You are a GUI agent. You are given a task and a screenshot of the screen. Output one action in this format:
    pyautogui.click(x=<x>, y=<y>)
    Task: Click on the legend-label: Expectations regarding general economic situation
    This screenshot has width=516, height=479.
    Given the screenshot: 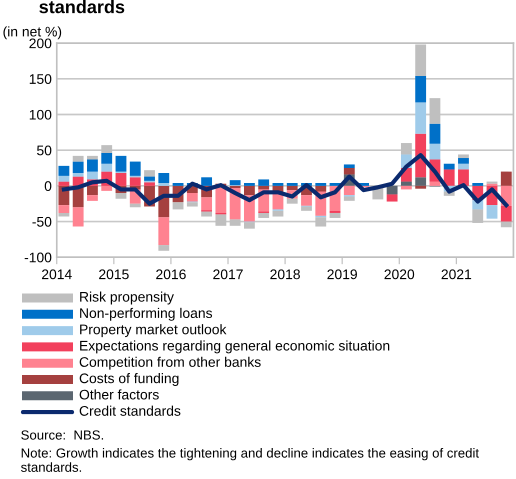 What is the action you would take?
    pyautogui.click(x=235, y=347)
    